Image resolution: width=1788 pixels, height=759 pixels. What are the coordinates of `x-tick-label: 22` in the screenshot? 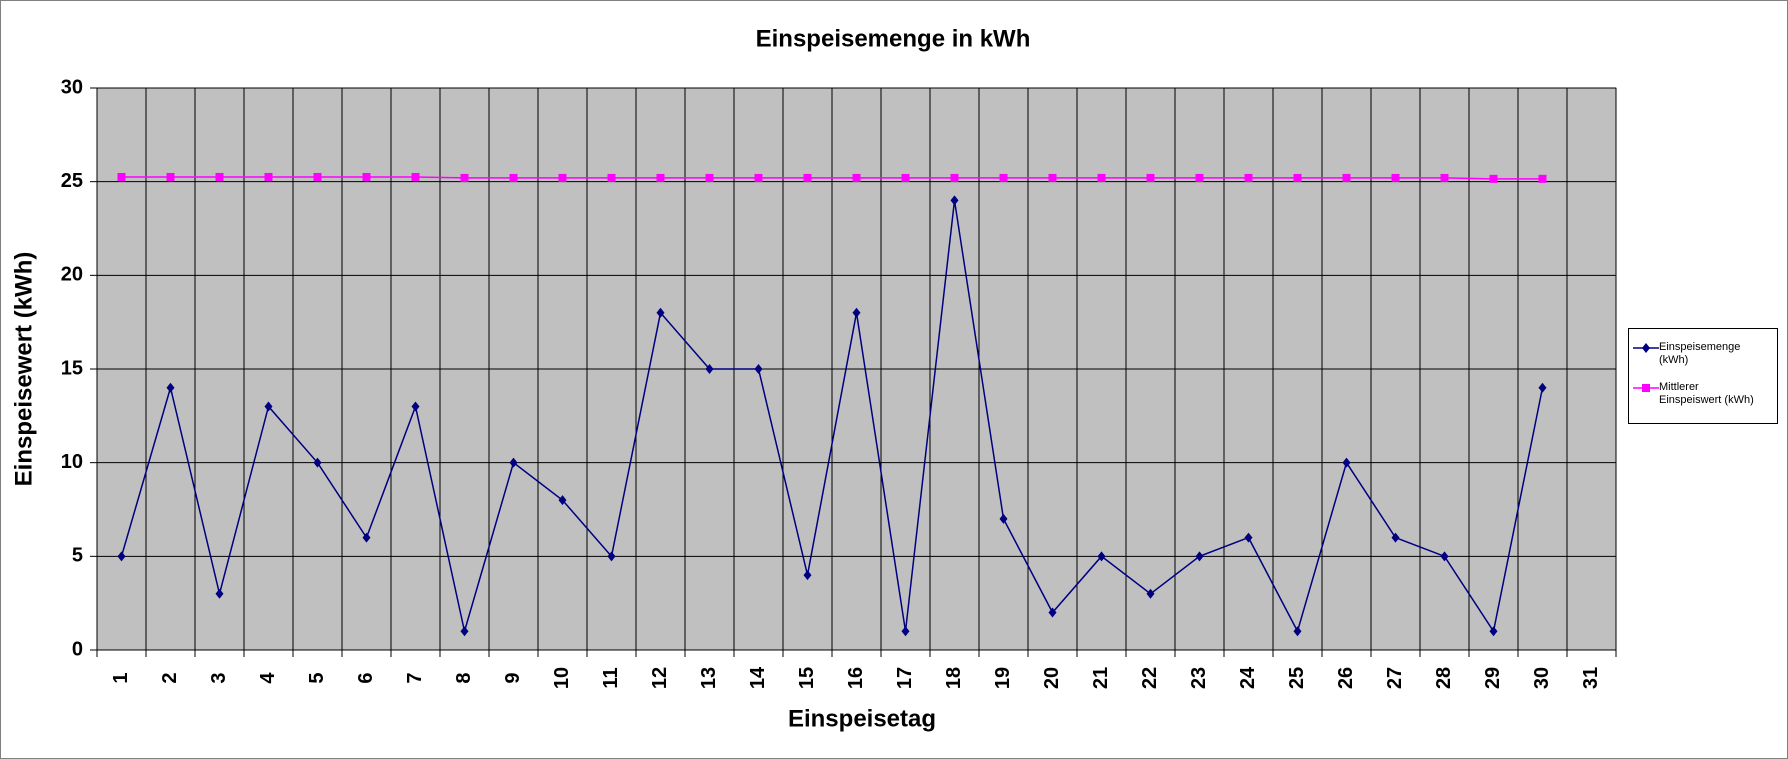 It's located at (1150, 678).